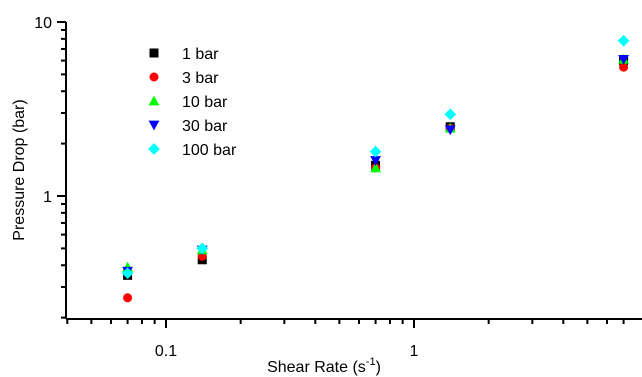  What do you see at coordinates (43, 110) in the screenshot?
I see `y-axis-tick-labels: 1 10` at bounding box center [43, 110].